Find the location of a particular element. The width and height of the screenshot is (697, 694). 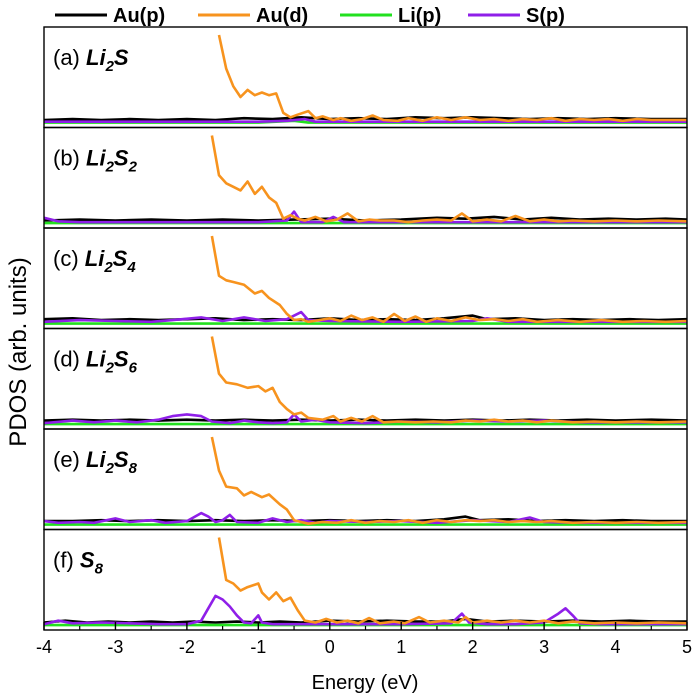

panel--d: (d) Li2S6 is located at coordinates (365, 378).